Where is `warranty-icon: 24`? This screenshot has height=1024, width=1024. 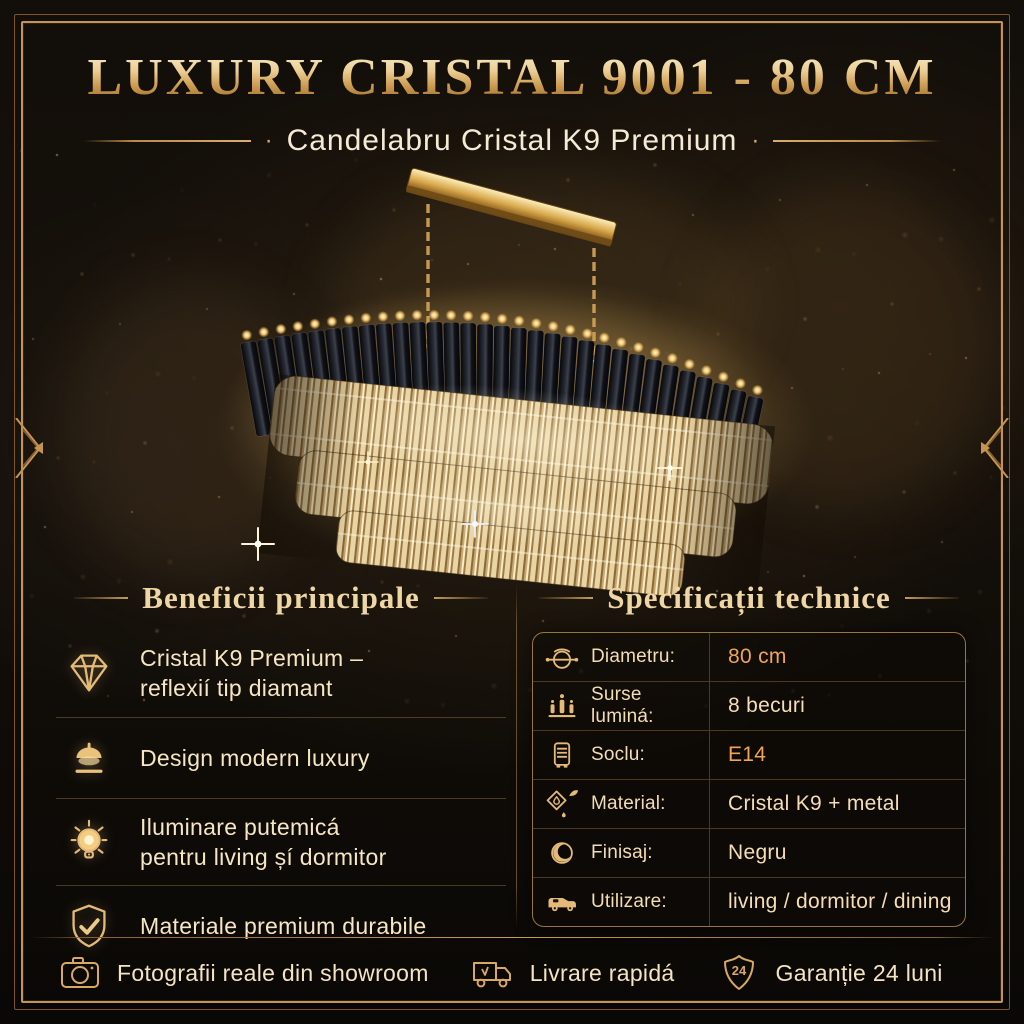 warranty-icon: 24 is located at coordinates (739, 973).